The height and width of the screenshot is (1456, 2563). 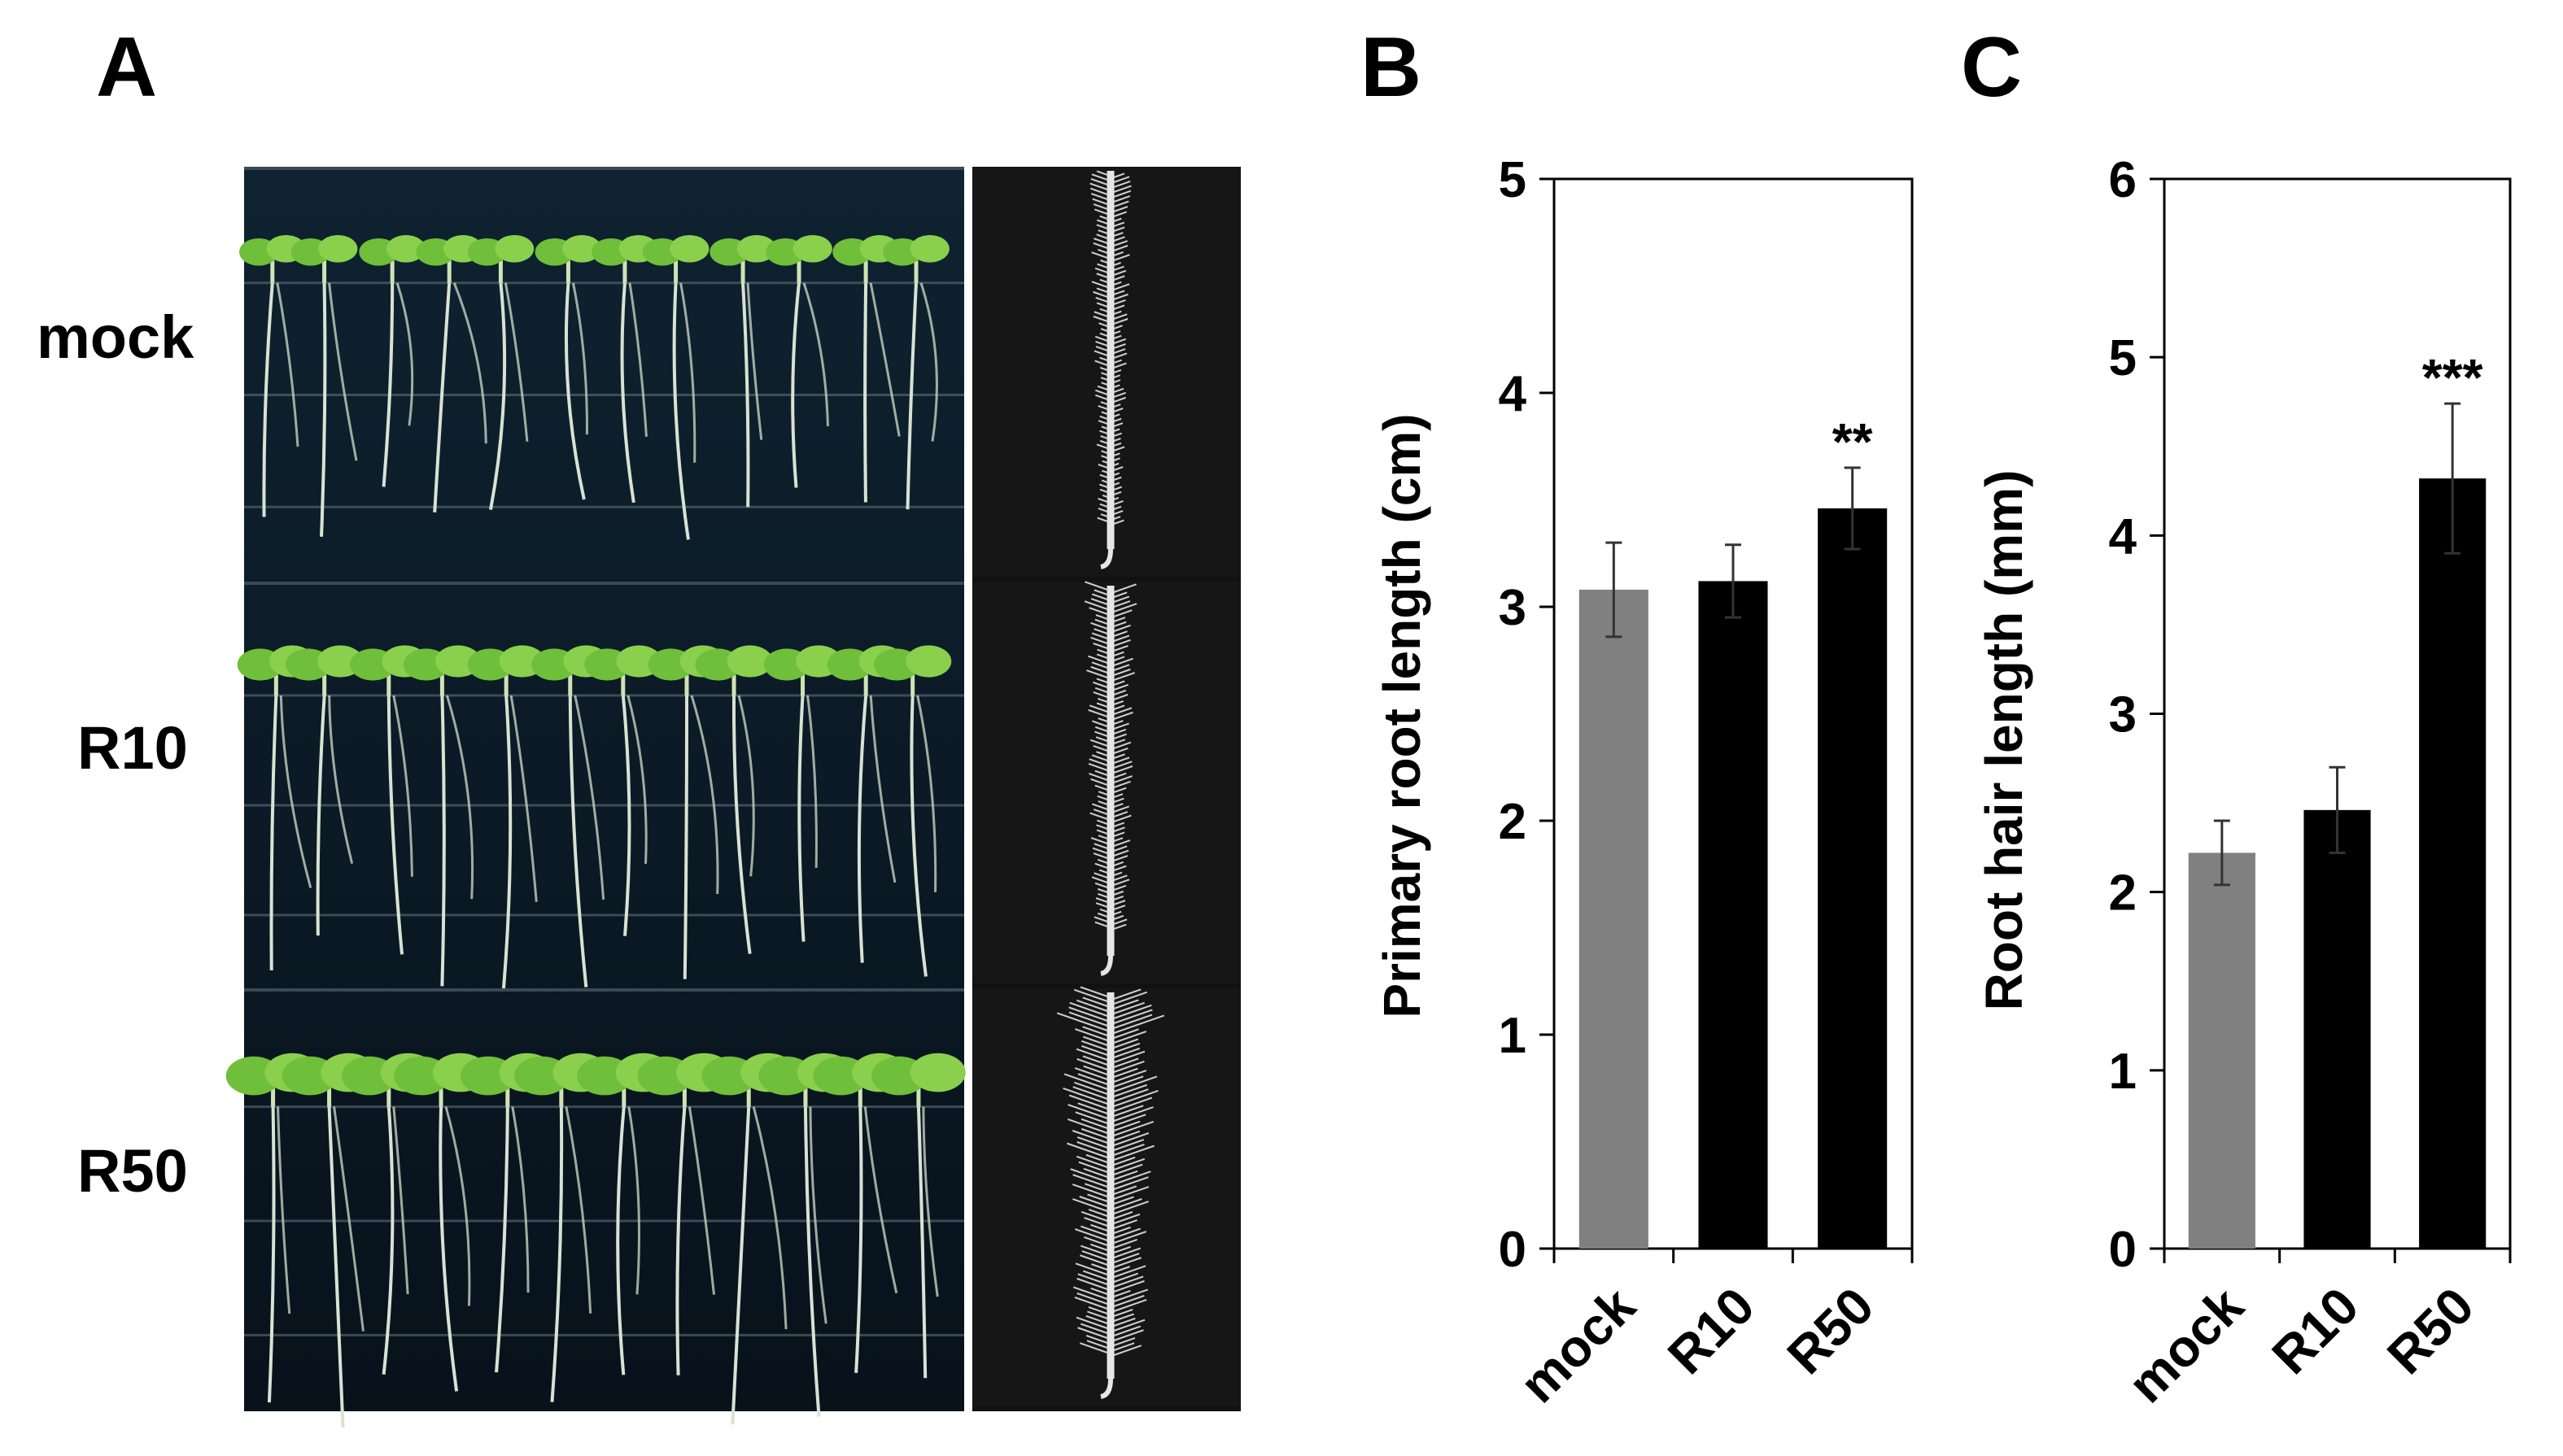 I want to click on chart-b-error-bar-r10, so click(x=1733, y=581).